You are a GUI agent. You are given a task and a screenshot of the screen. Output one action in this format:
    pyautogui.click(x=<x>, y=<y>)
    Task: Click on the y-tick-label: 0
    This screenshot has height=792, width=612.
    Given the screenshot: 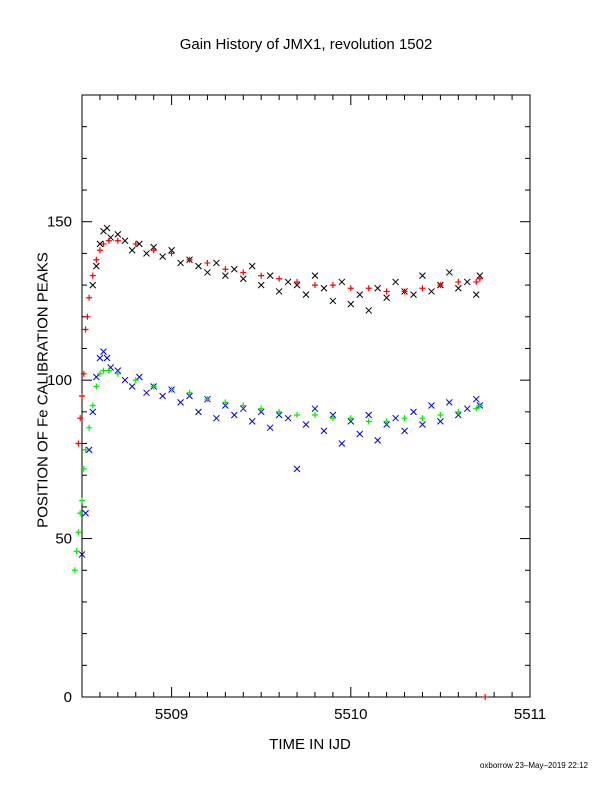 What is the action you would take?
    pyautogui.click(x=68, y=697)
    